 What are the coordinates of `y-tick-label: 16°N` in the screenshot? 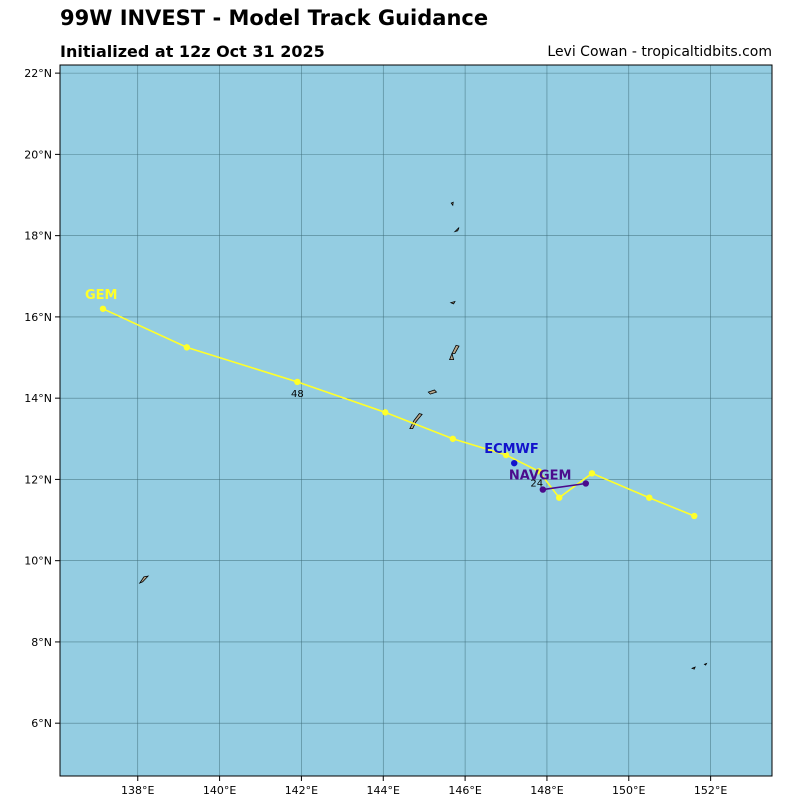 It's located at (38, 317).